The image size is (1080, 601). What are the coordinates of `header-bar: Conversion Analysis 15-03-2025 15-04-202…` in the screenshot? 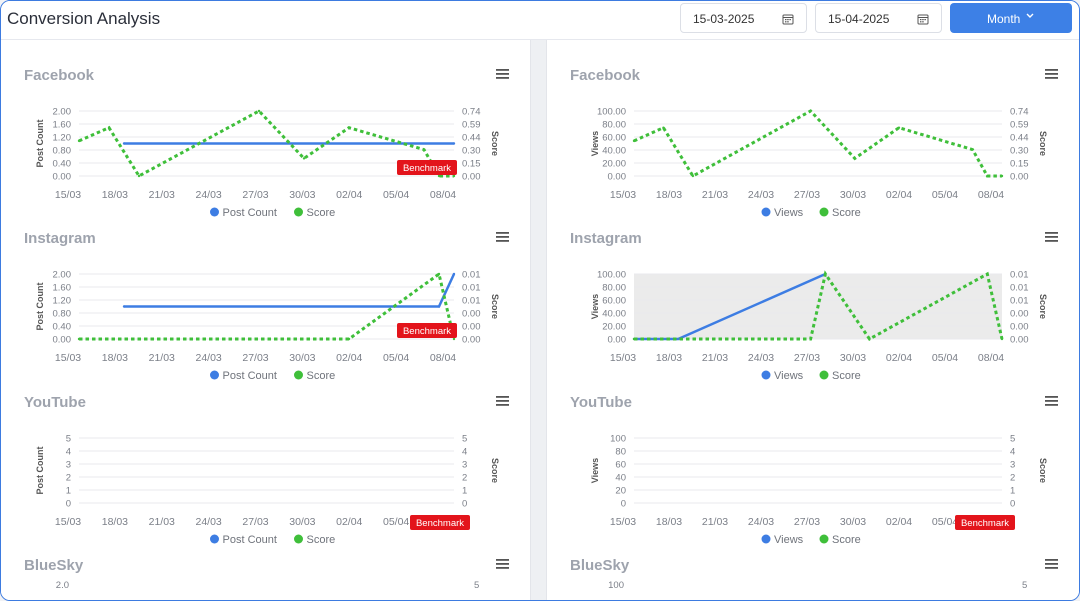 It's located at (540, 20).